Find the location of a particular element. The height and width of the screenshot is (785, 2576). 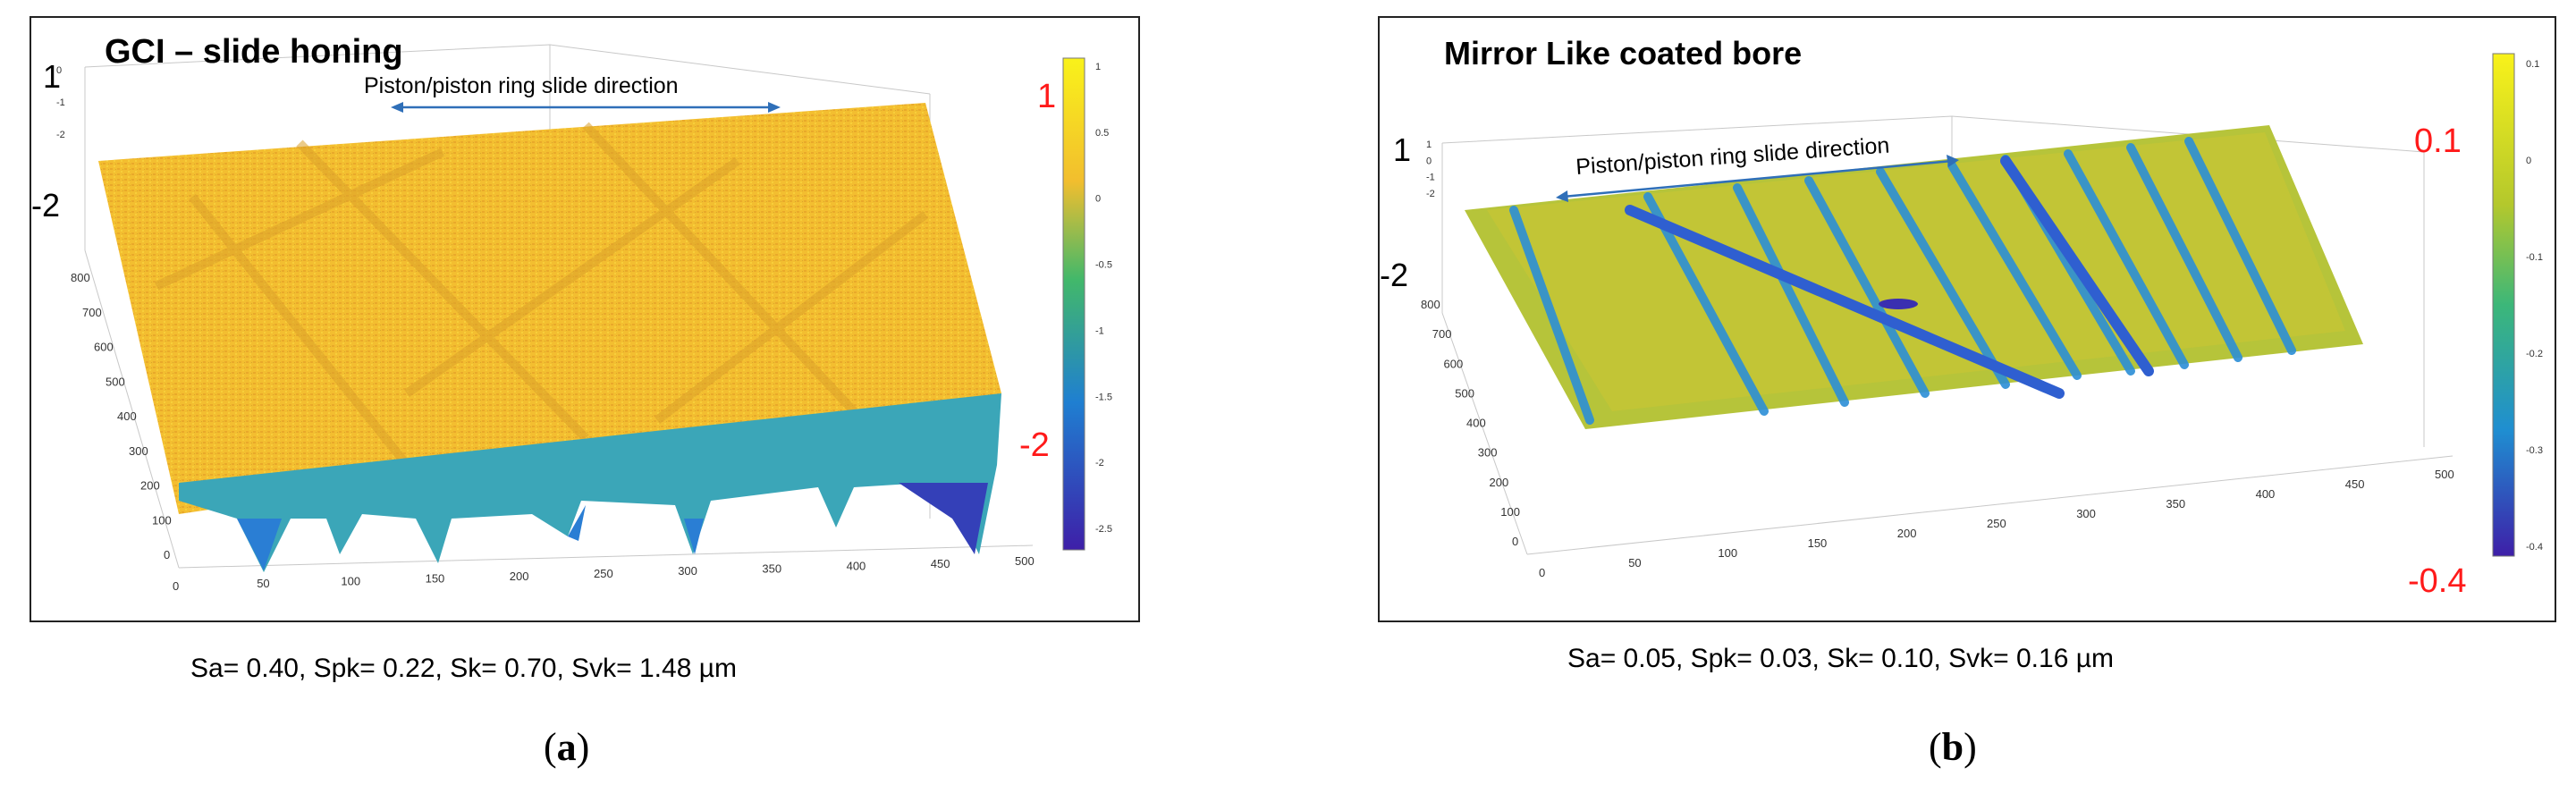

y-axis-tick-a: 700 is located at coordinates (92, 312).